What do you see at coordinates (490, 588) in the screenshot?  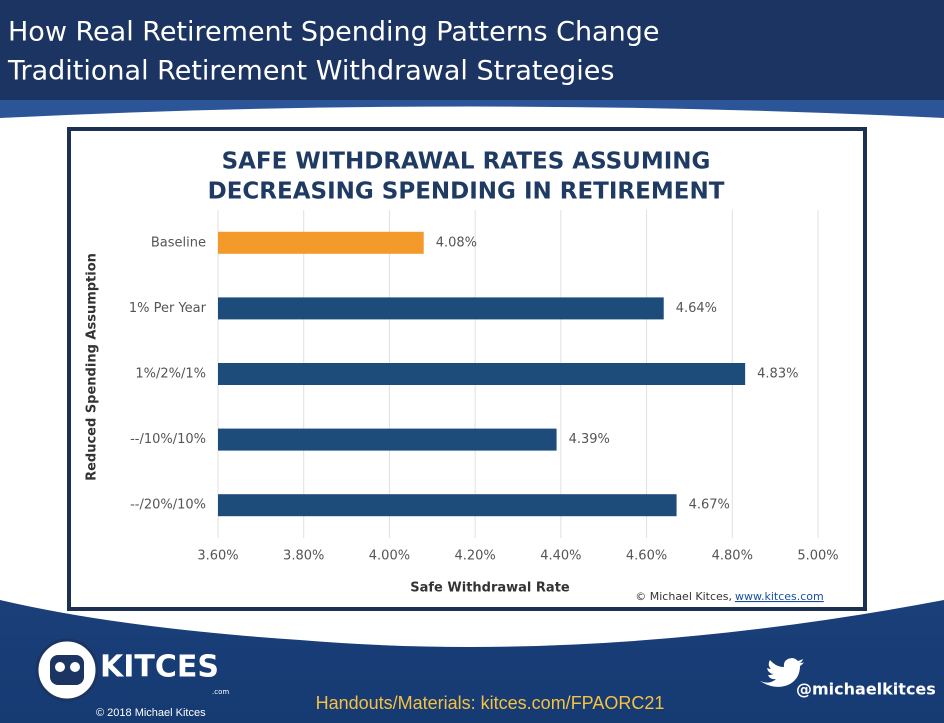 I see `x-axis-label: Safe Withdrawal Rate` at bounding box center [490, 588].